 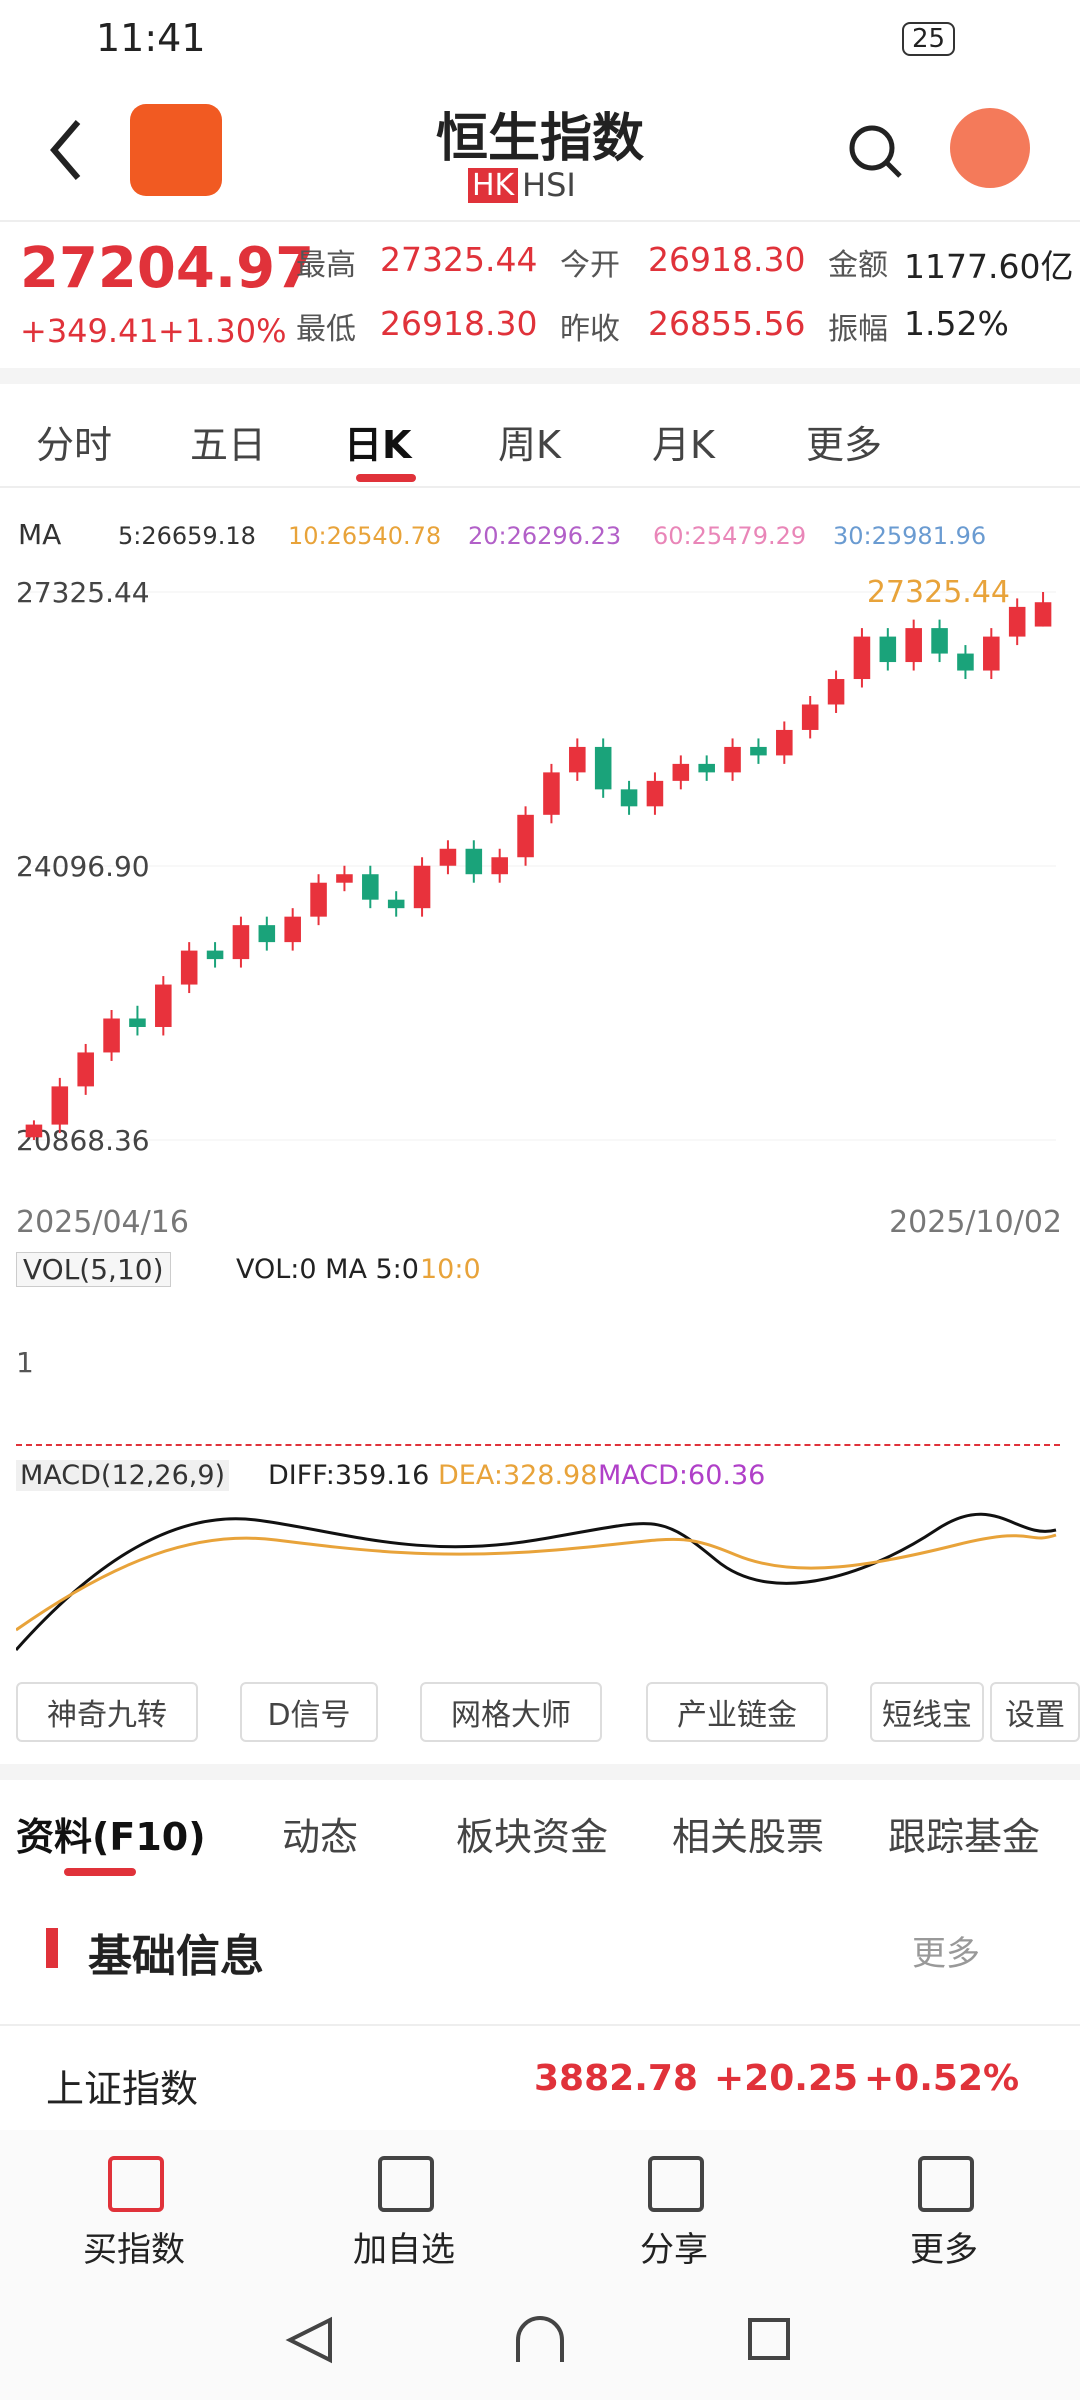 What do you see at coordinates (946, 1954) in the screenshot?
I see `section-more: 更多` at bounding box center [946, 1954].